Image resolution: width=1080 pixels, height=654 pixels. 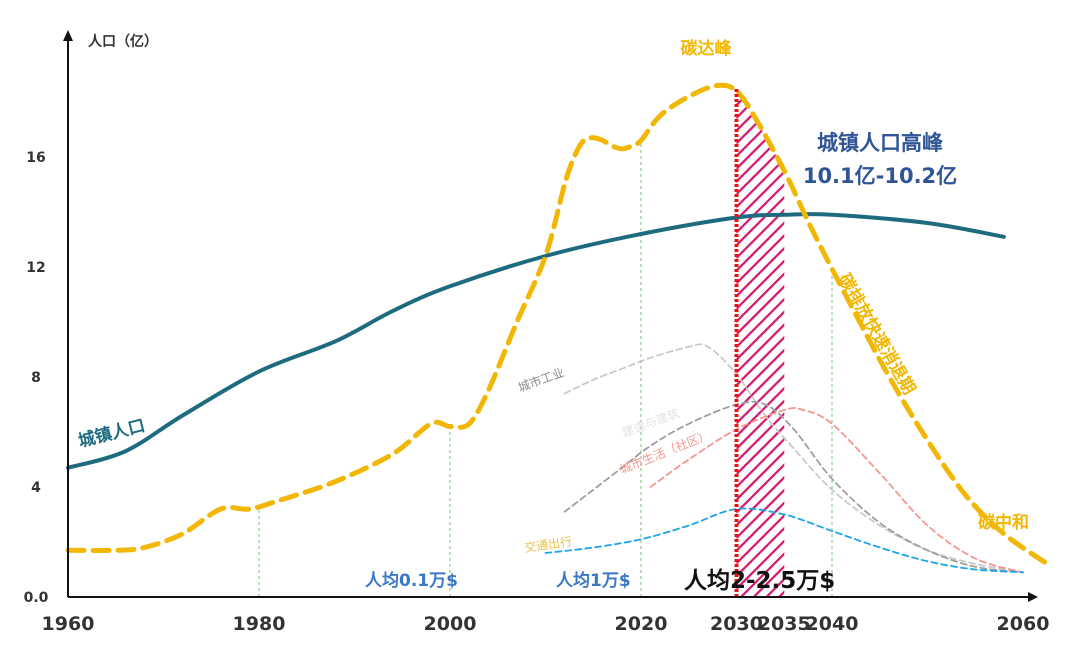 What do you see at coordinates (1033, 597) in the screenshot?
I see `x-axis-arrow` at bounding box center [1033, 597].